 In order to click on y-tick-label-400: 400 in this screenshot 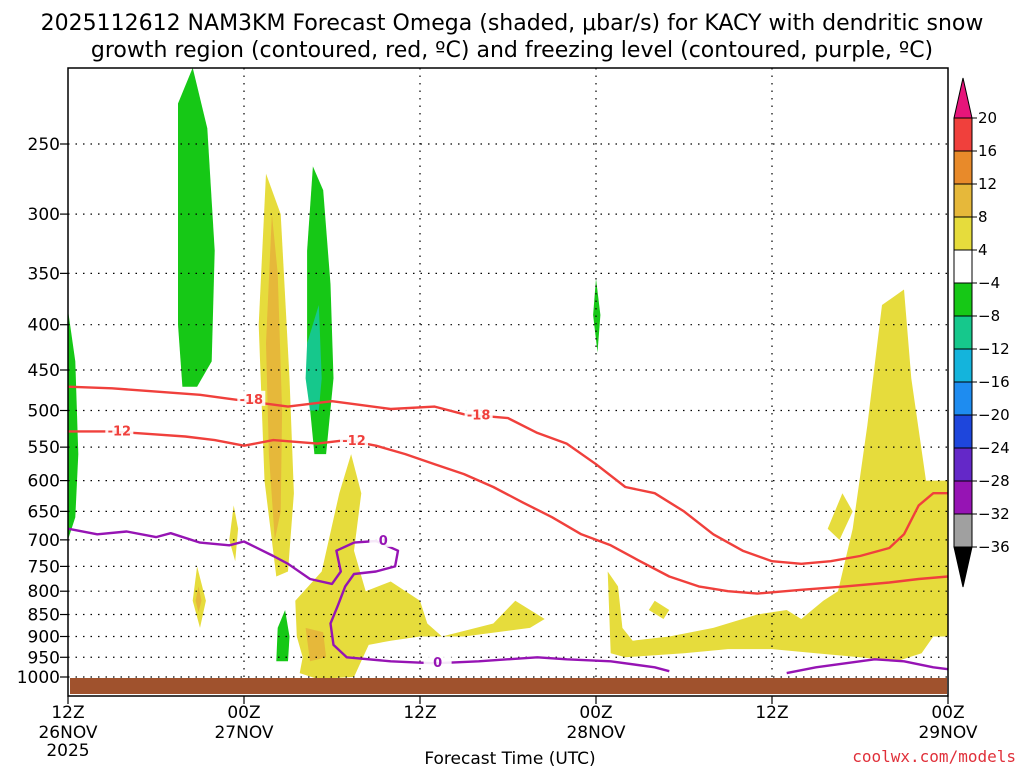, I will do `click(44, 326)`.